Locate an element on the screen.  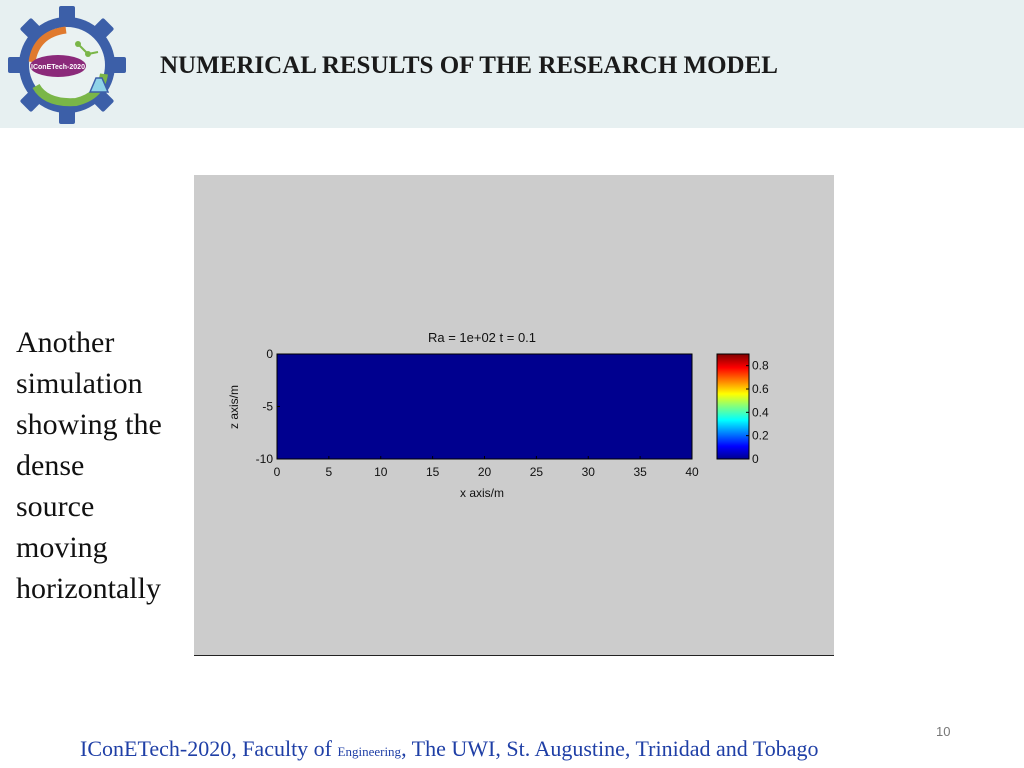
x-tick-label: 5 is located at coordinates (329, 472).